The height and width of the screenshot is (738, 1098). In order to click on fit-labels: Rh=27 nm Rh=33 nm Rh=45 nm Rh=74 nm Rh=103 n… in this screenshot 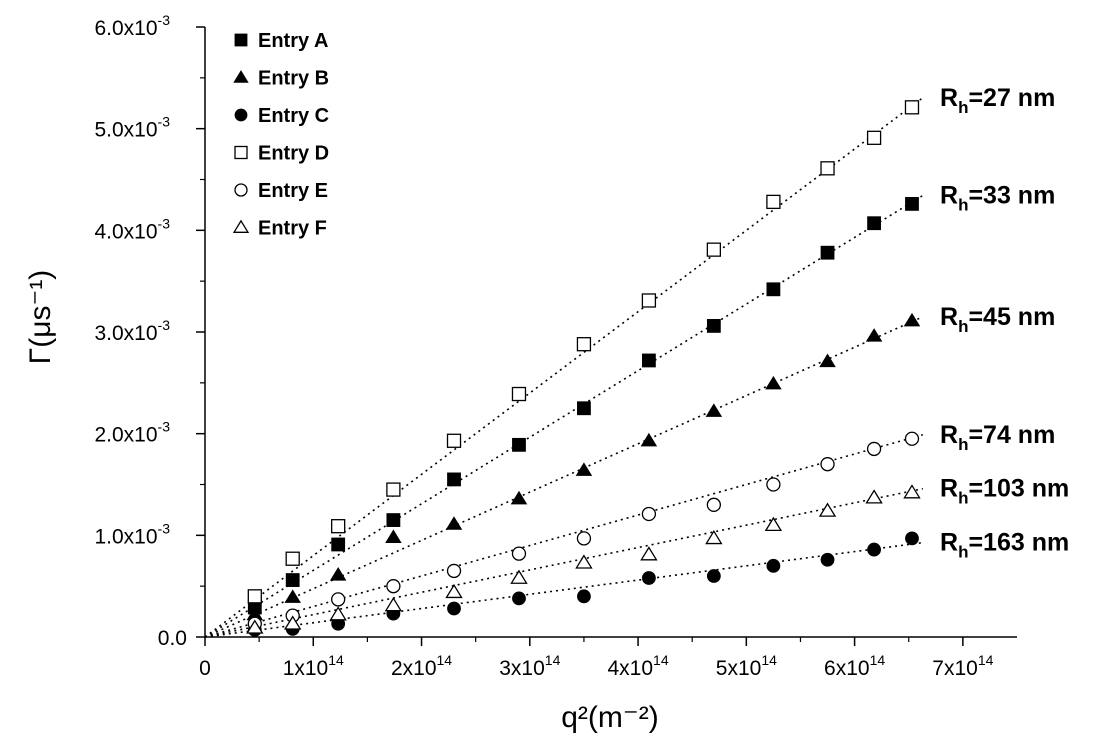, I will do `click(1004, 323)`.